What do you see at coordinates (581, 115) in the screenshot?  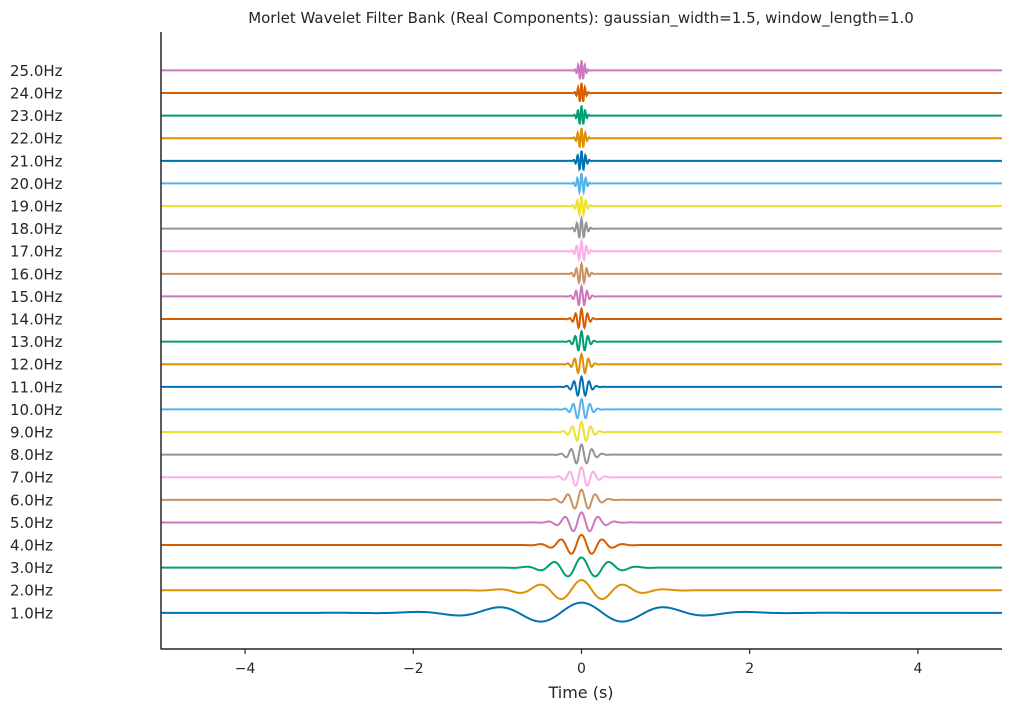 I see `series-line-23.0Hz` at bounding box center [581, 115].